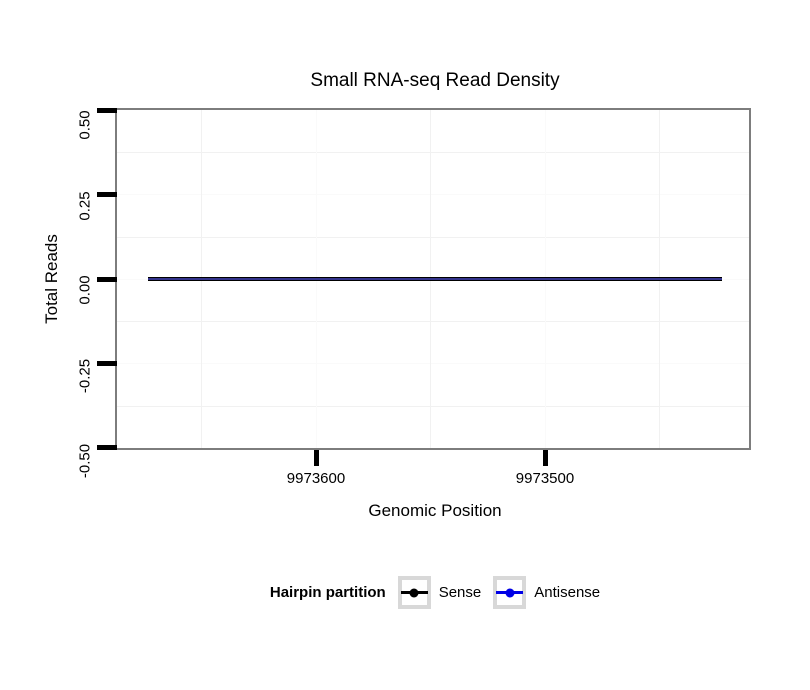 The width and height of the screenshot is (810, 690). I want to click on chart-title: Small RNA-seq Read Density, so click(435, 80).